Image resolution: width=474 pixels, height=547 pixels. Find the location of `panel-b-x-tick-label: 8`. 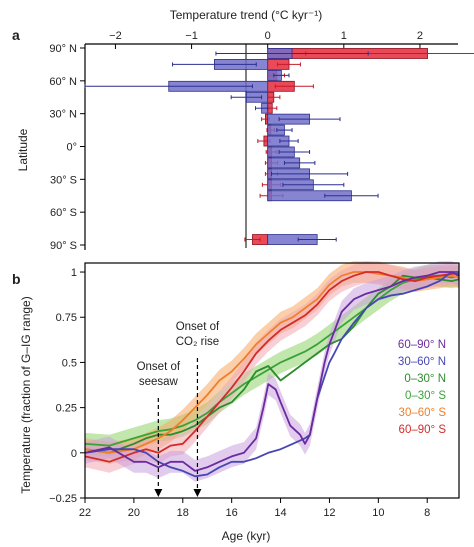

panel-b-x-tick-label: 8 is located at coordinates (427, 513).